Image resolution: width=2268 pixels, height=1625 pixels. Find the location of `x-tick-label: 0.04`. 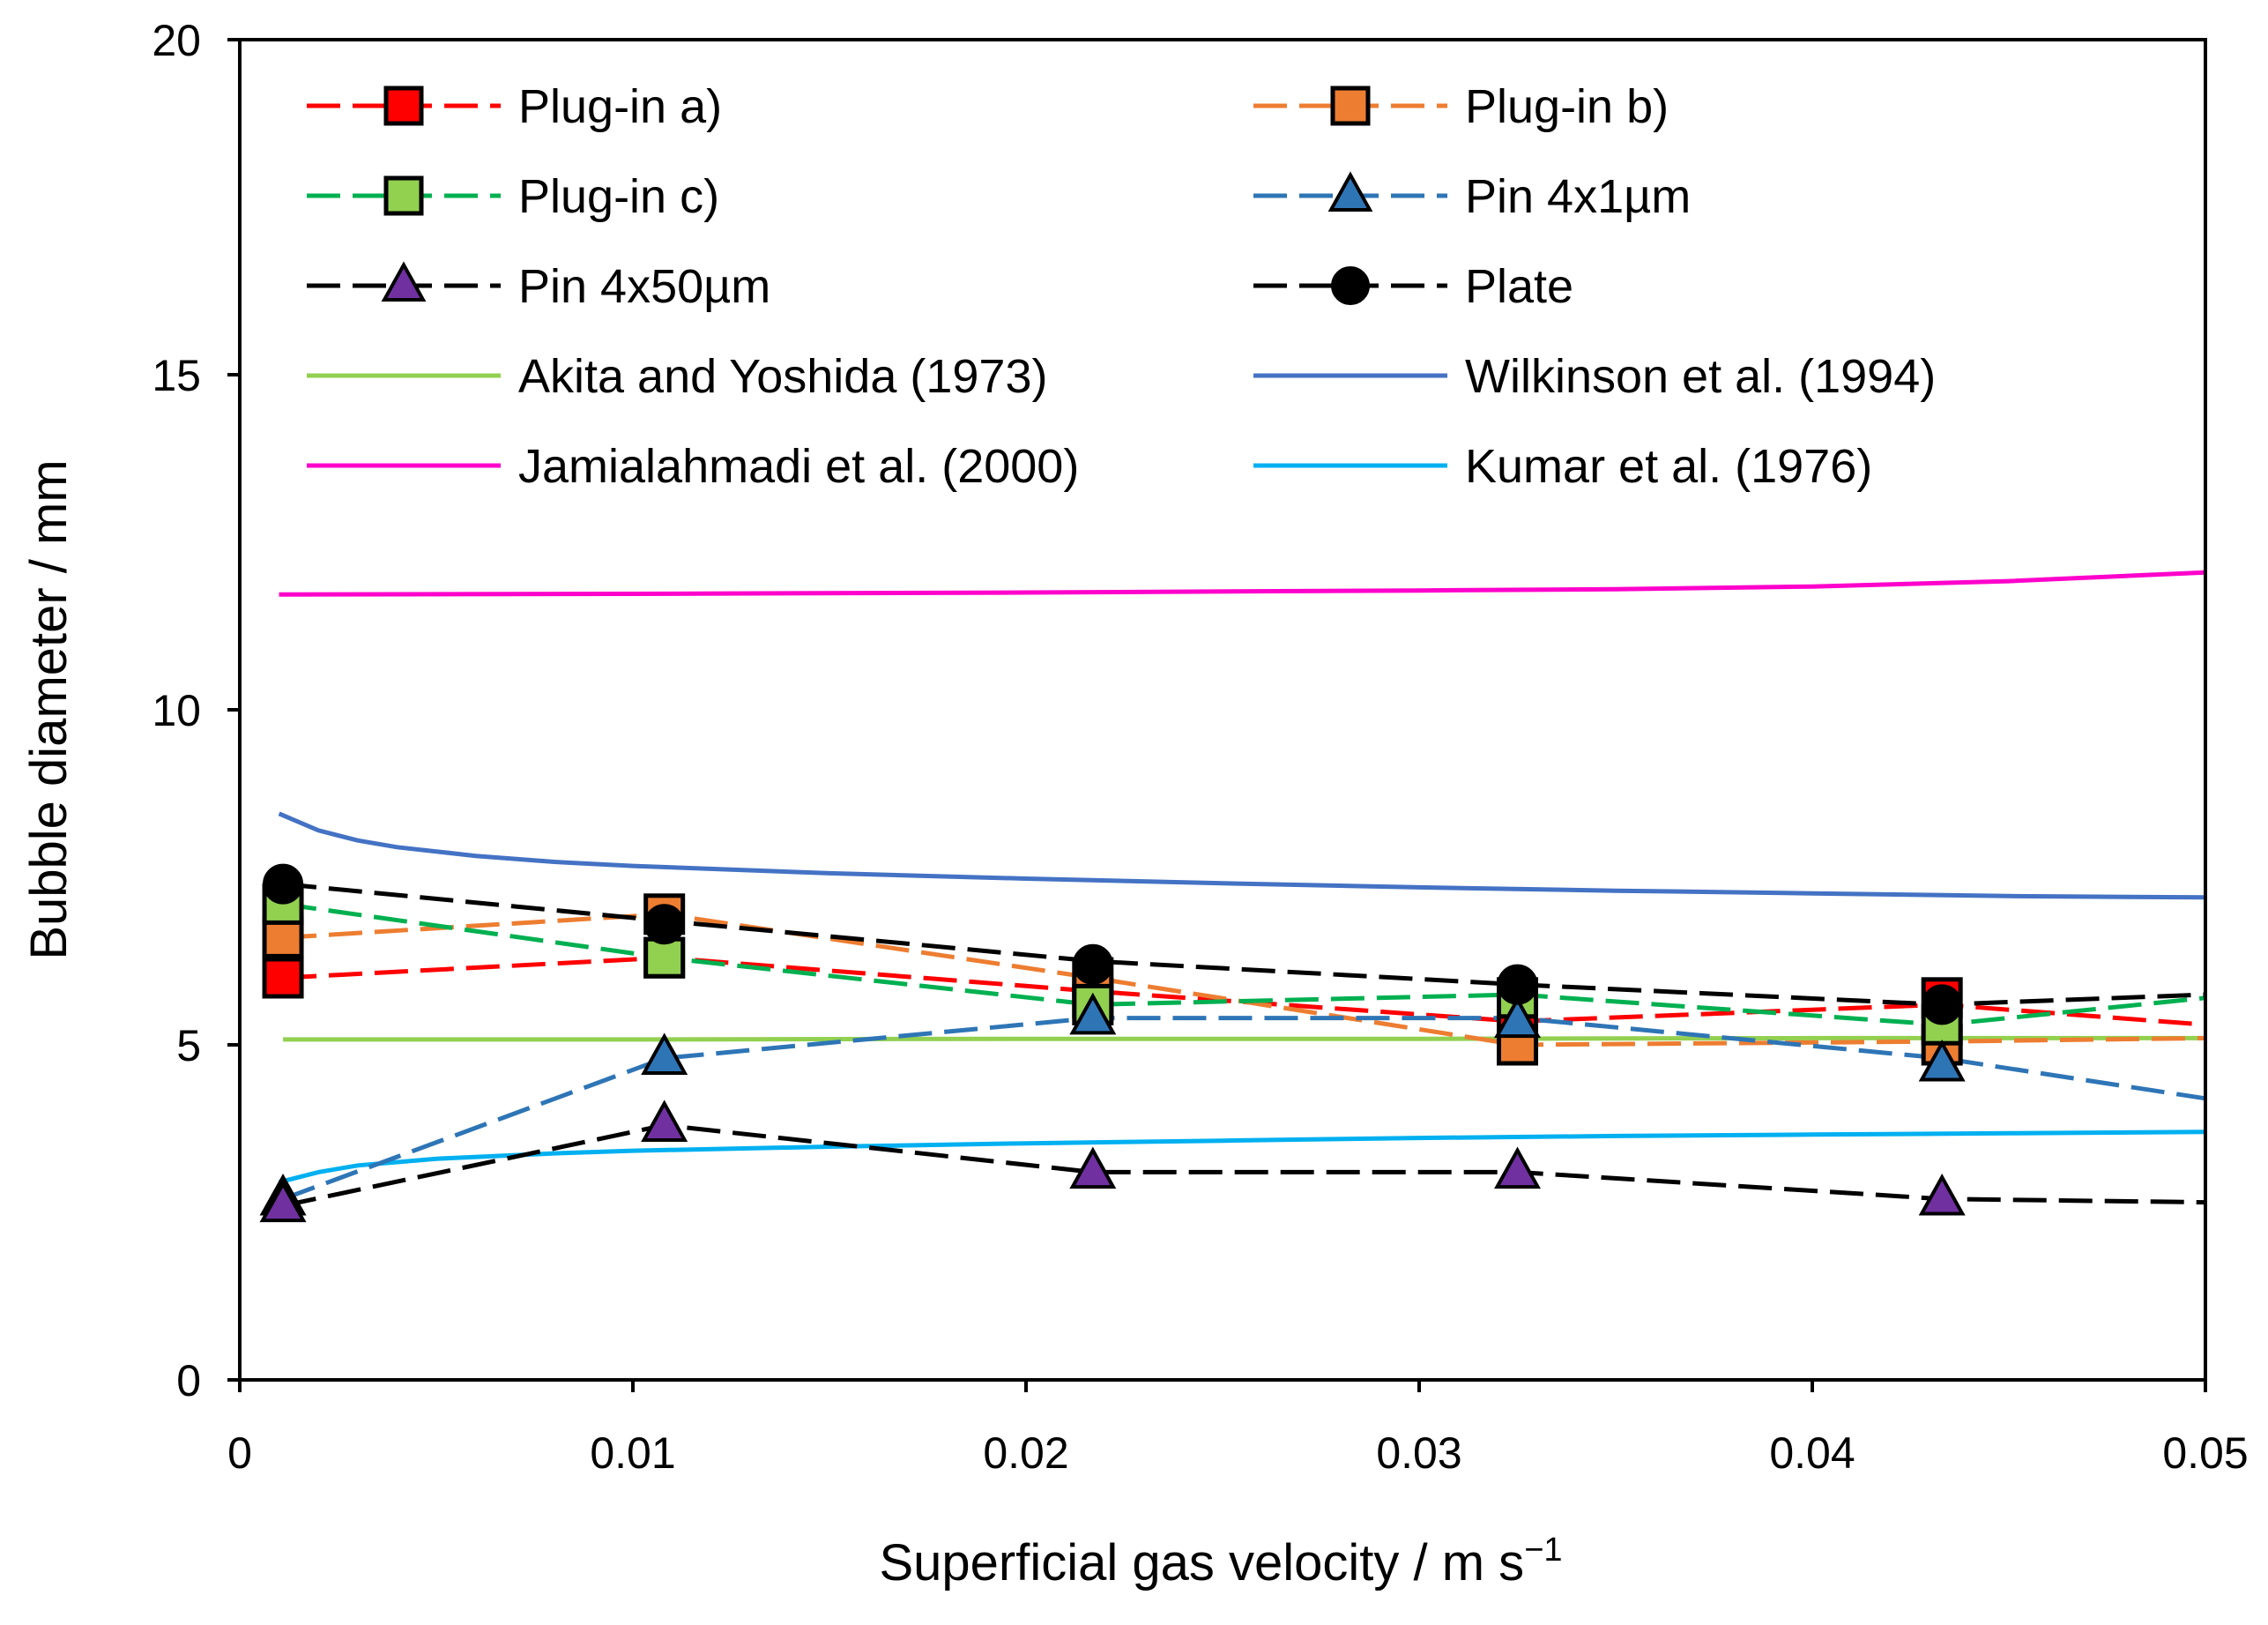

x-tick-label: 0.04 is located at coordinates (1812, 1453).